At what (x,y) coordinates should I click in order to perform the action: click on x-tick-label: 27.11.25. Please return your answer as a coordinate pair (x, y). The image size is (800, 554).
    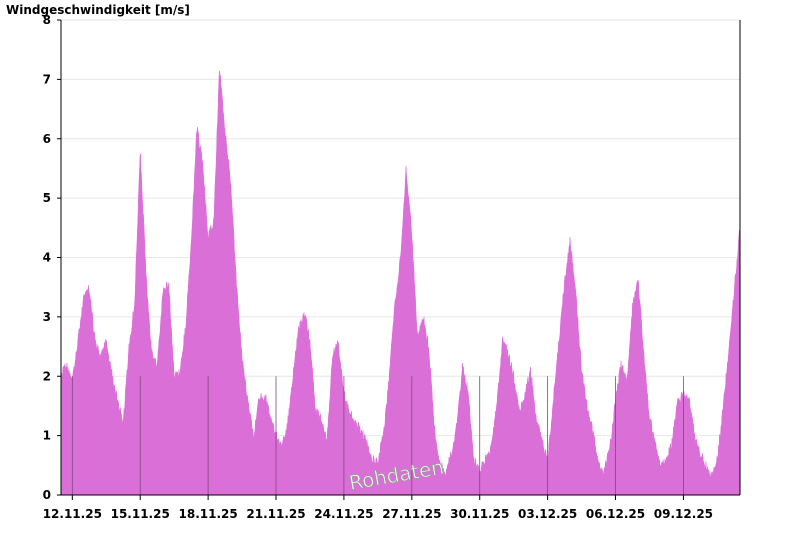
    Looking at the image, I should click on (411, 514).